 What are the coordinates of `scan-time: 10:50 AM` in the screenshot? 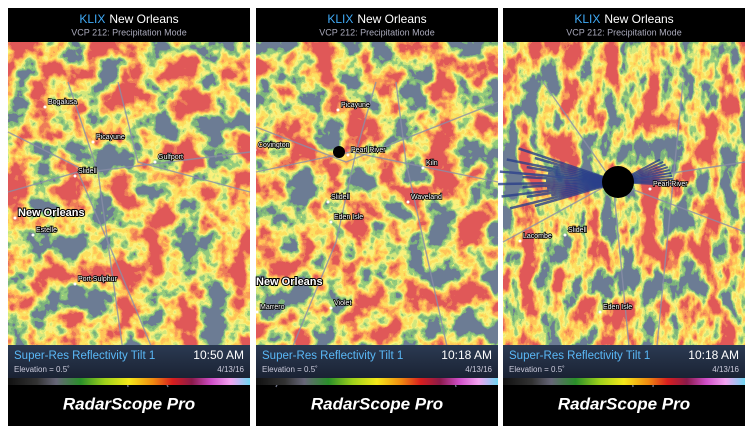 It's located at (218, 355).